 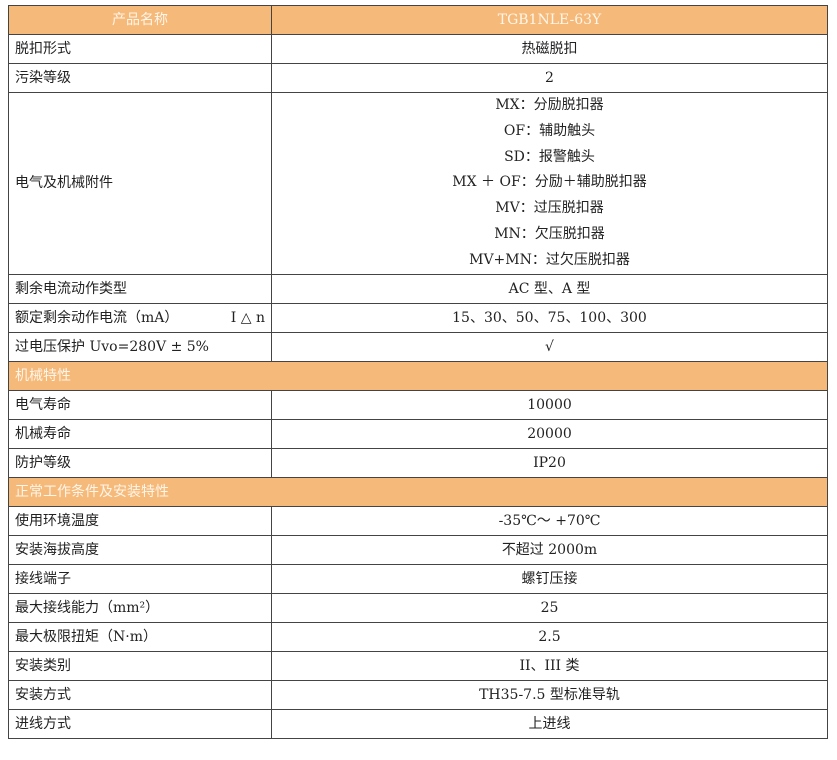 I want to click on row-label: 防护等级, so click(x=140, y=462).